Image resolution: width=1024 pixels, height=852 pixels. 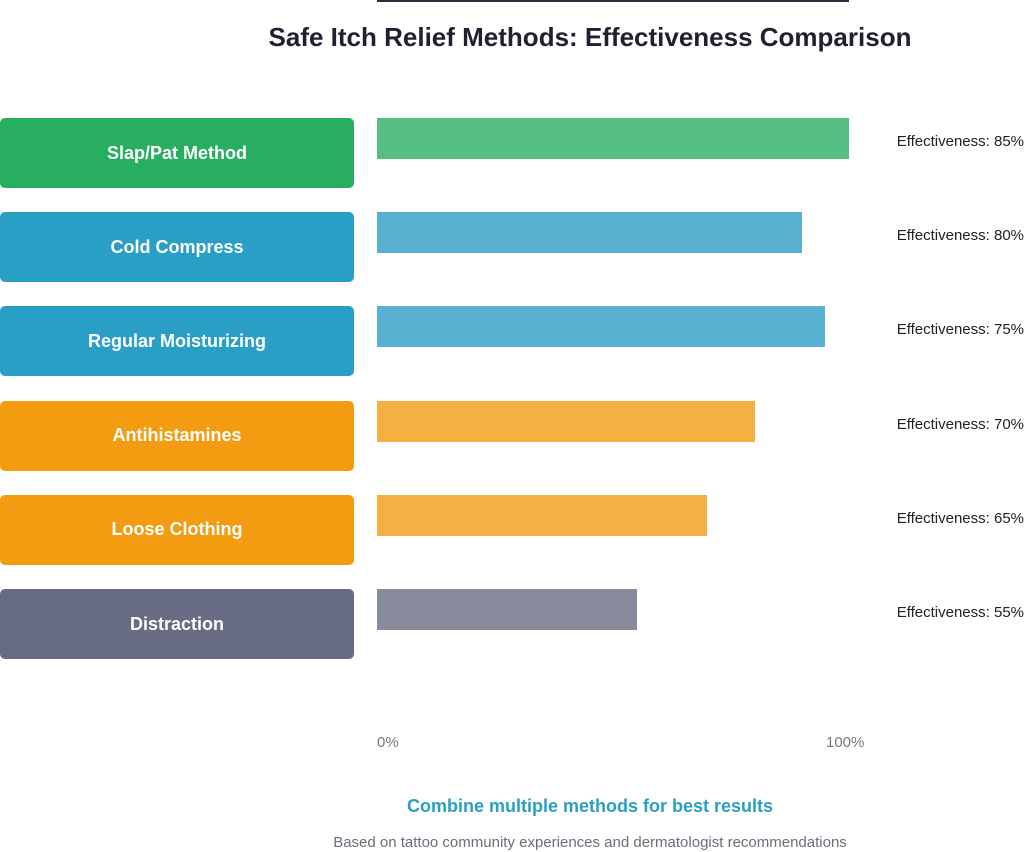 I want to click on value-label: Effectiveness: 55%, so click(x=960, y=612).